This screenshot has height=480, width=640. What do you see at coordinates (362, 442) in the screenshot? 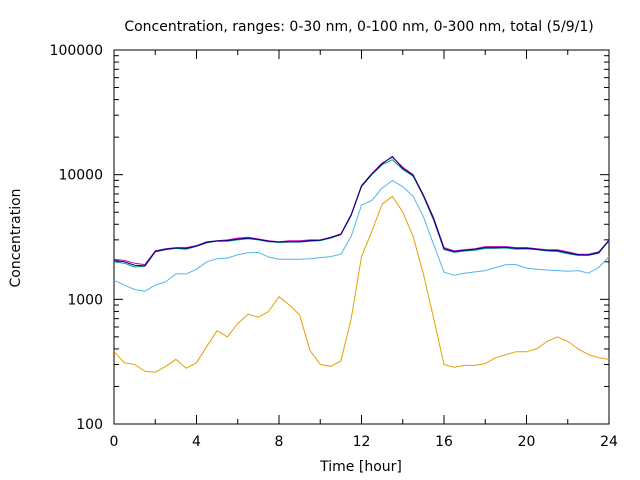
I see `x-tick-label: 12` at bounding box center [362, 442].